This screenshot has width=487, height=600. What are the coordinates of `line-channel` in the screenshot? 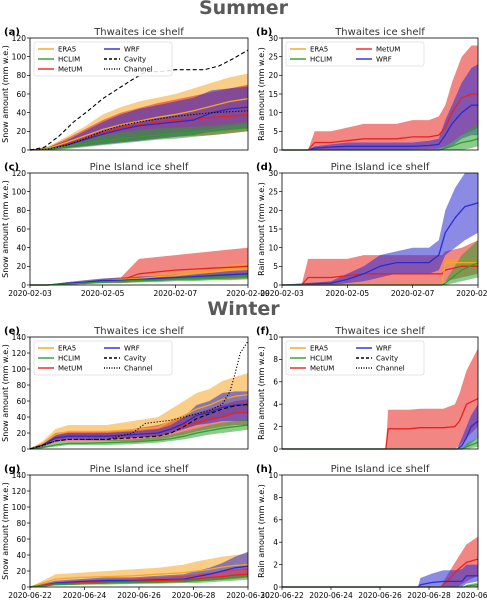 It's located at (139, 130).